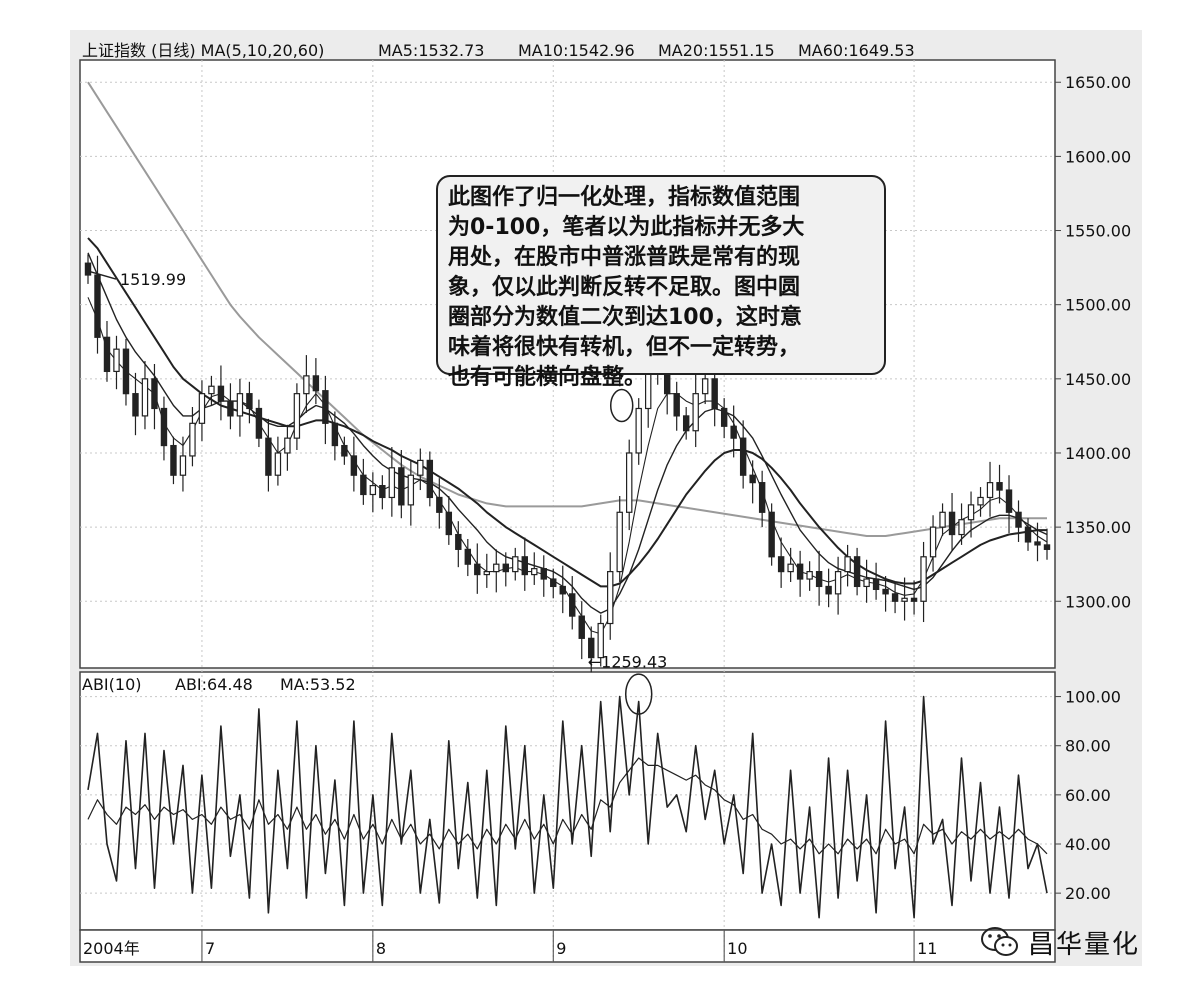 This screenshot has width=1200, height=996. What do you see at coordinates (381, 948) in the screenshot?
I see `x-tick-label: 8` at bounding box center [381, 948].